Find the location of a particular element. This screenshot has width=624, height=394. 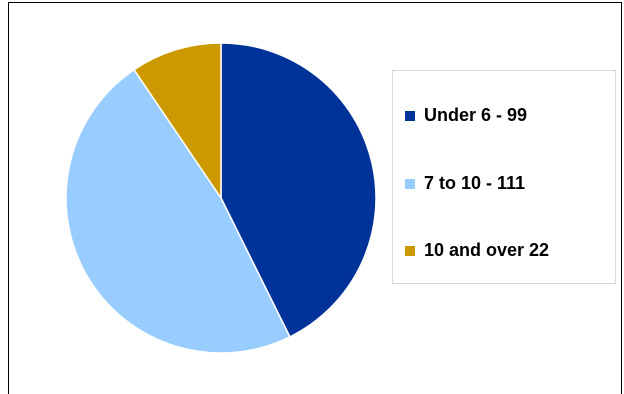

legend-label-under-6: Under 6 - 99 is located at coordinates (476, 115).